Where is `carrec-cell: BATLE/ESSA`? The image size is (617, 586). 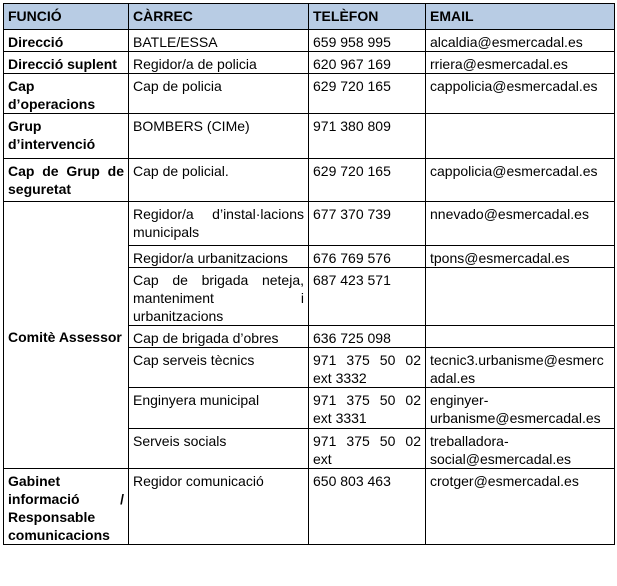 carrec-cell: BATLE/ESSA is located at coordinates (218, 40).